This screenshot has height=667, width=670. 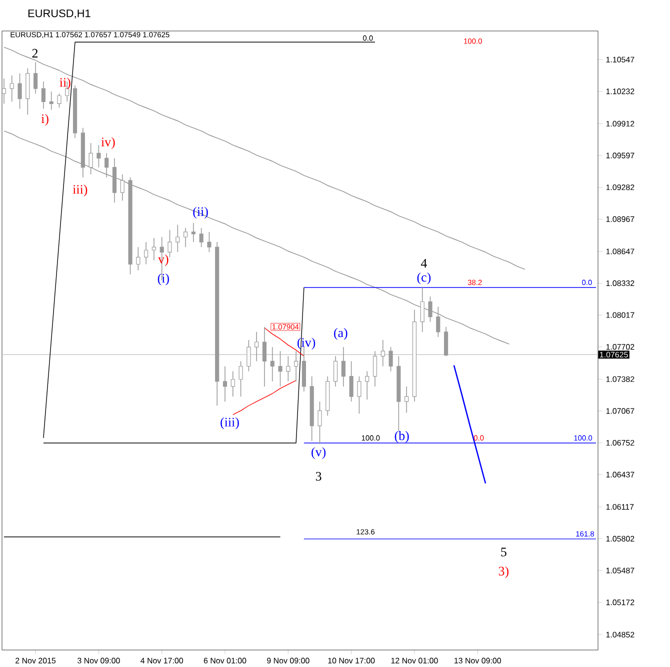 What do you see at coordinates (503, 572) in the screenshot?
I see `annotation: 3)` at bounding box center [503, 572].